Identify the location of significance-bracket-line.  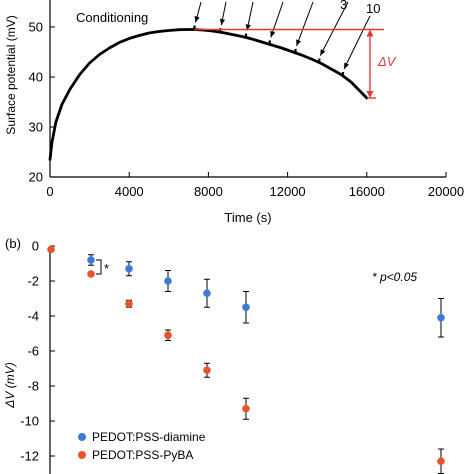
(99, 267).